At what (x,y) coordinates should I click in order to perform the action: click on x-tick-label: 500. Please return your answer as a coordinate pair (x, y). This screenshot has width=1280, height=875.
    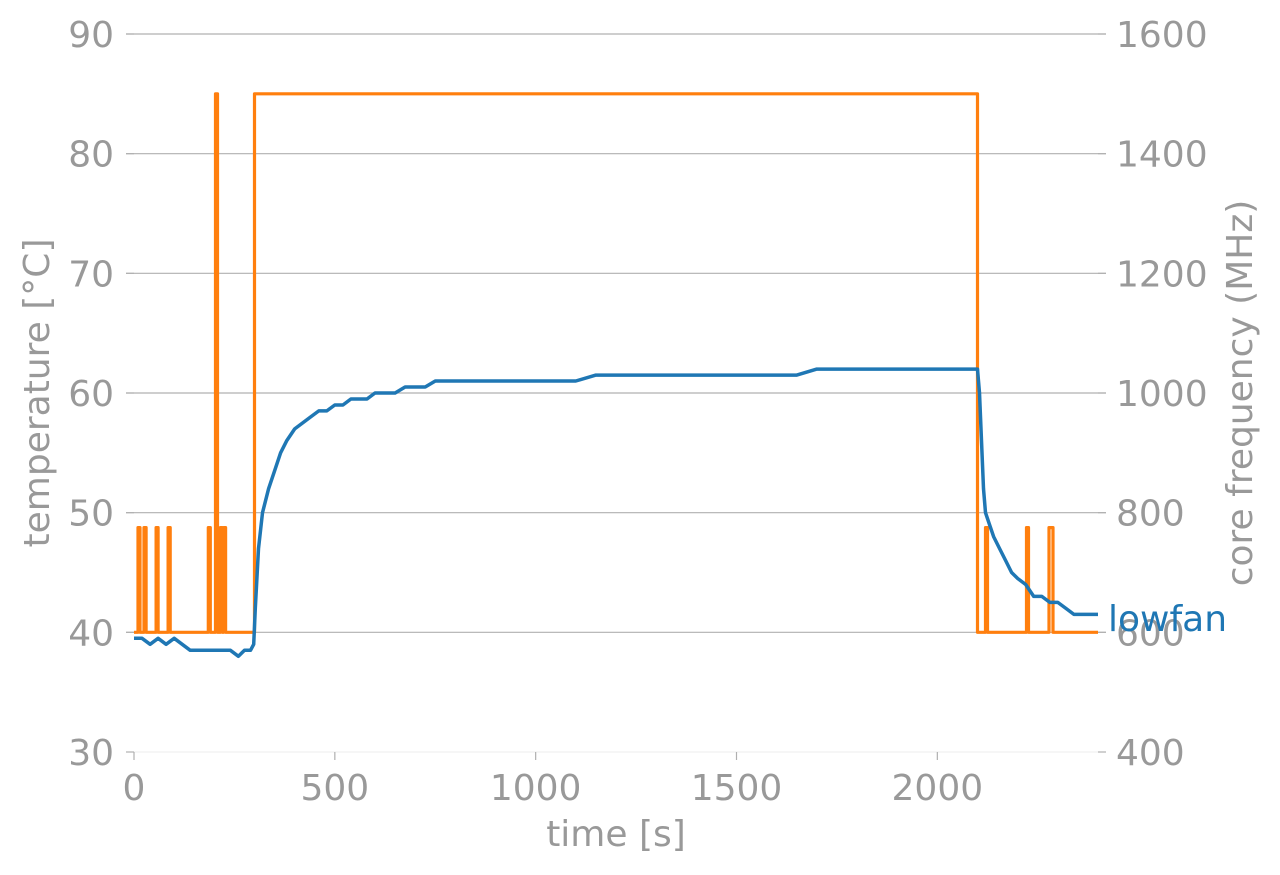
    Looking at the image, I should click on (334, 788).